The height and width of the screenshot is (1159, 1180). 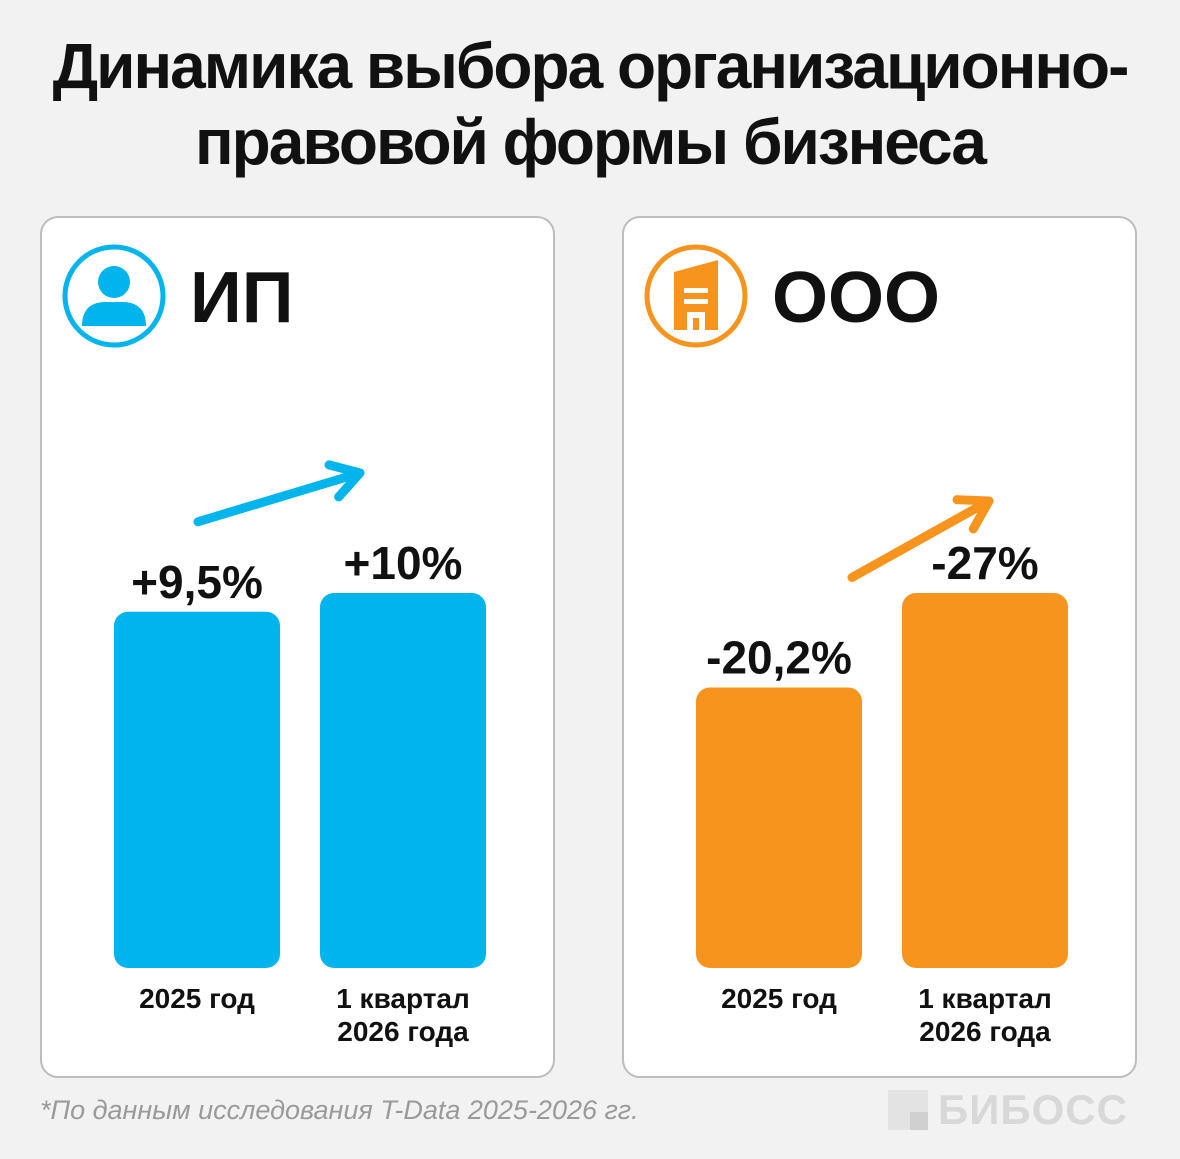 What do you see at coordinates (279, 493) in the screenshot?
I see `ip-trend-arrow-icon` at bounding box center [279, 493].